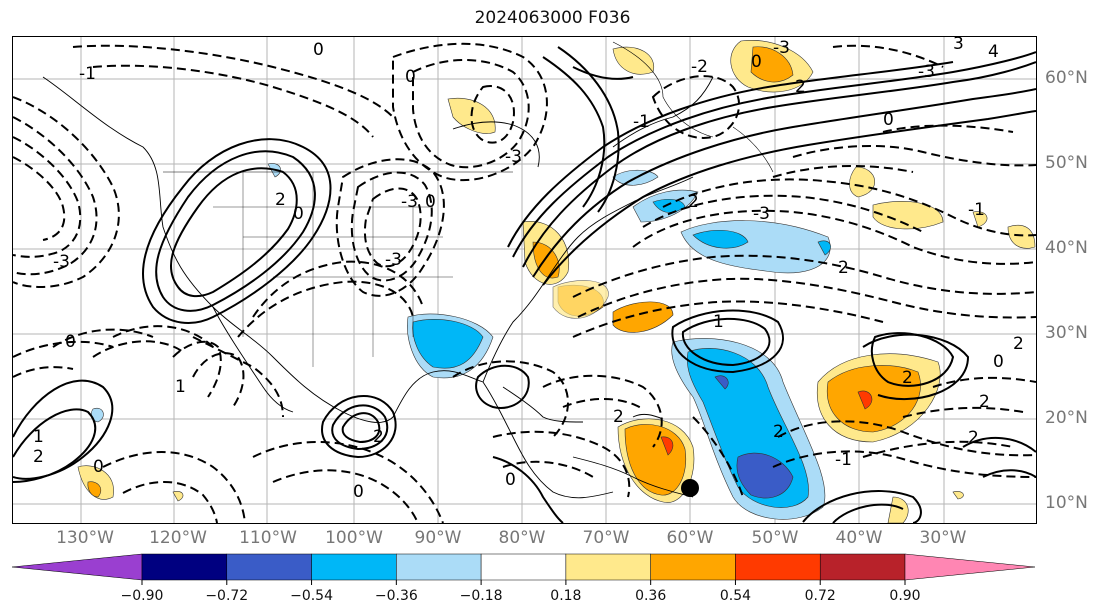  Describe the element at coordinates (943, 538) in the screenshot. I see `lon-label: 30°W` at that location.